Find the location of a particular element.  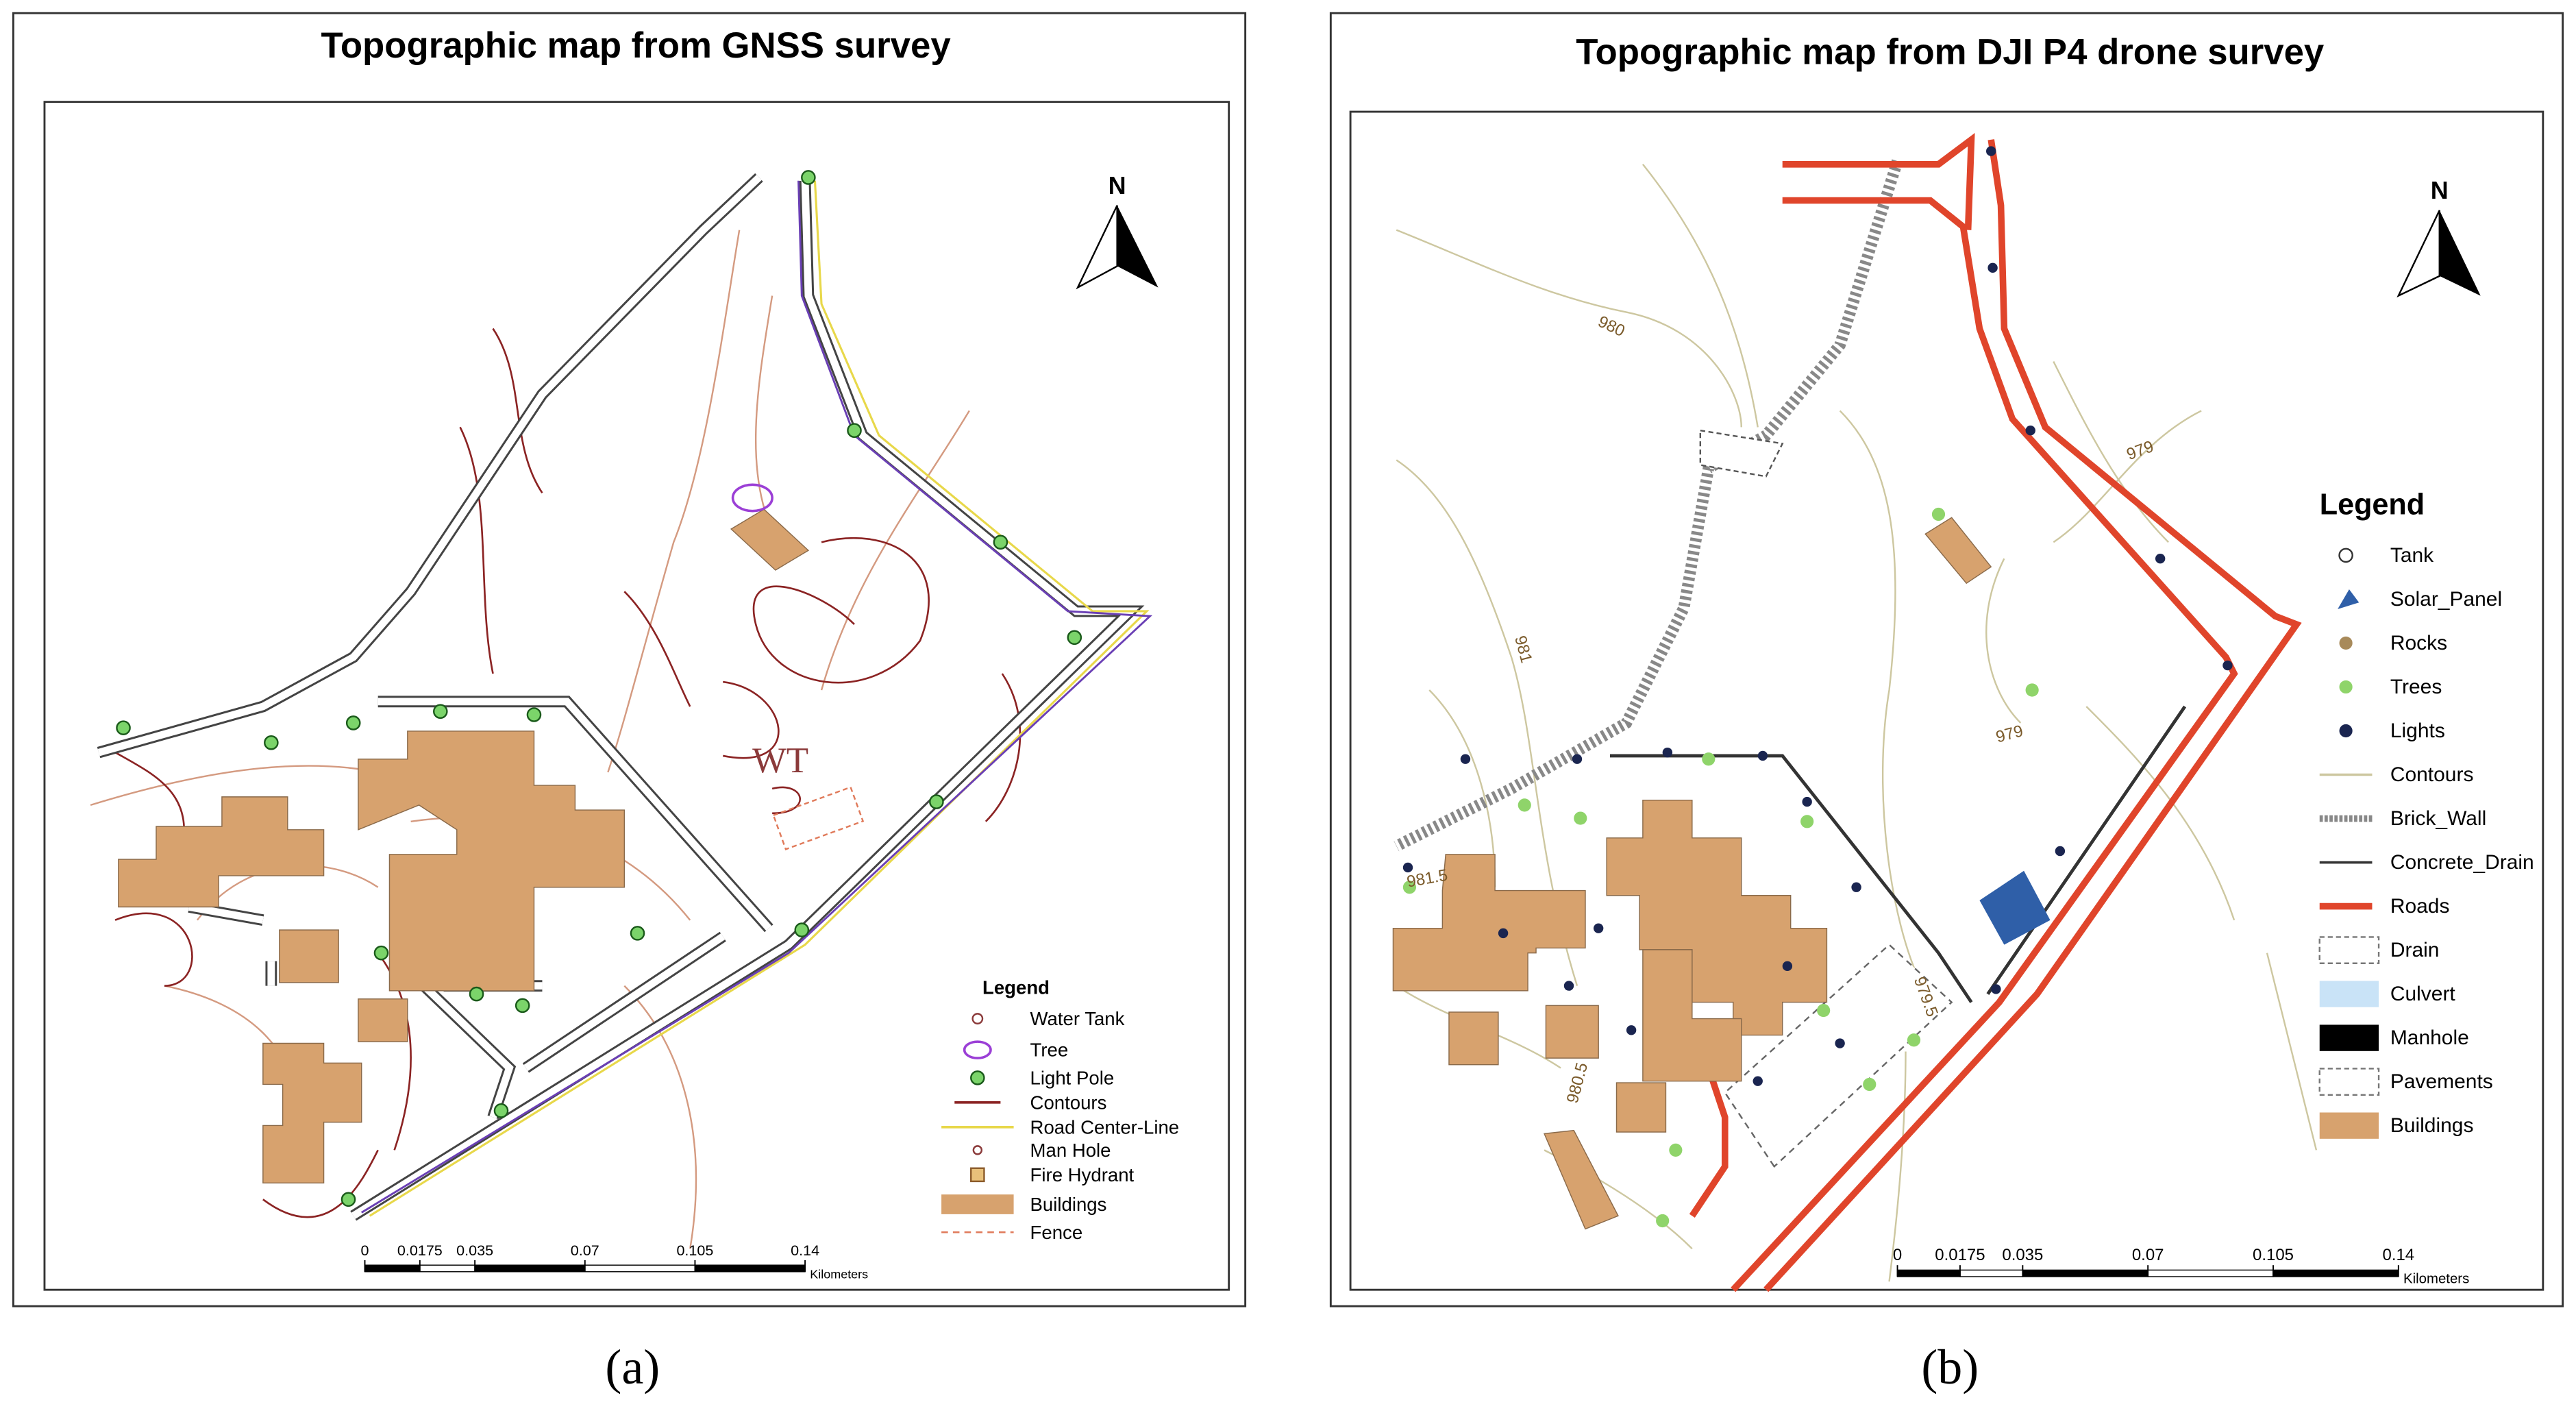

legend-label: Brick_Wall is located at coordinates (2438, 818).